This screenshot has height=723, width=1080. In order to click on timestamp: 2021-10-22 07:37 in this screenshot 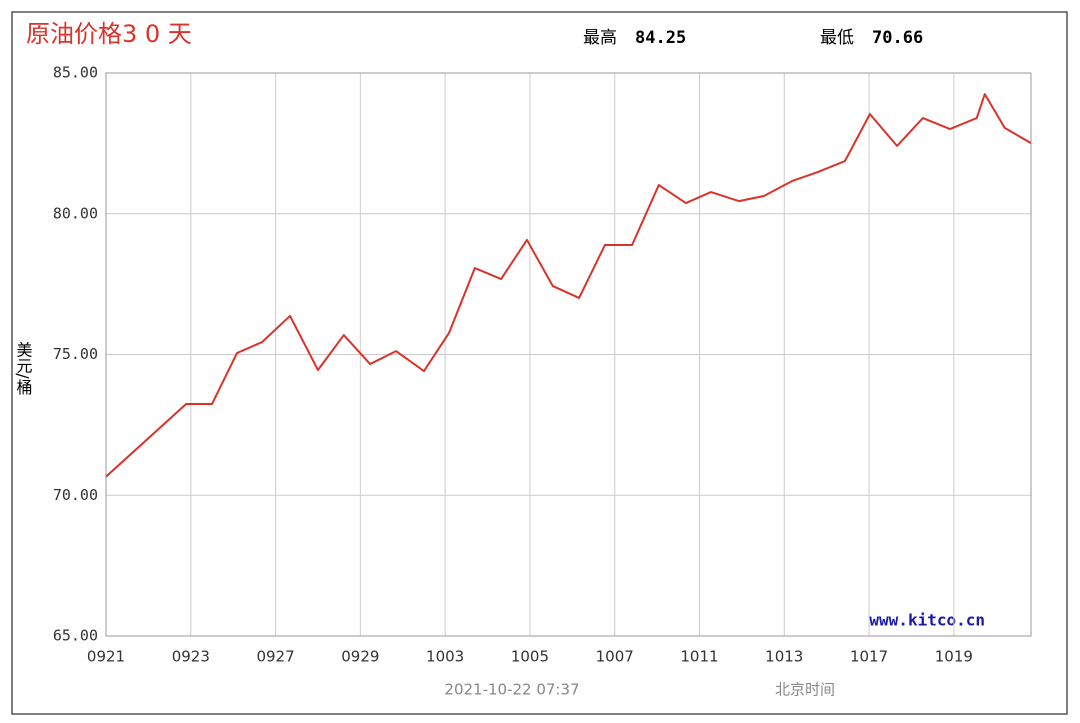, I will do `click(511, 690)`.